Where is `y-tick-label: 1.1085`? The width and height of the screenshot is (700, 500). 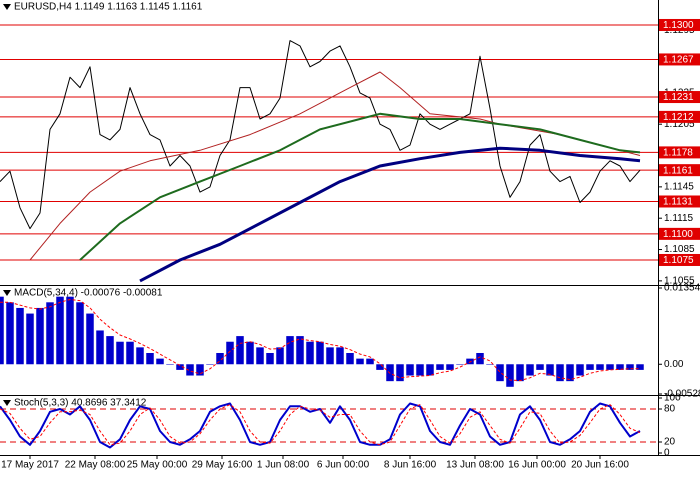 y-tick-label: 1.1085 is located at coordinates (679, 249).